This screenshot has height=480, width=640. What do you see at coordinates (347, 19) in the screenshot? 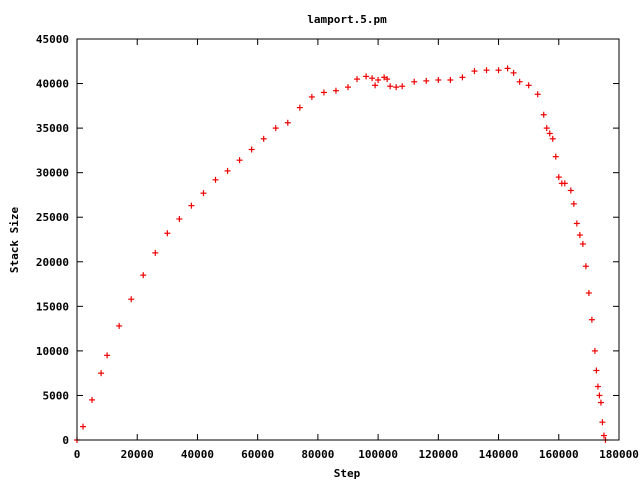
I see `chart-title: lamport.5.pm` at bounding box center [347, 19].